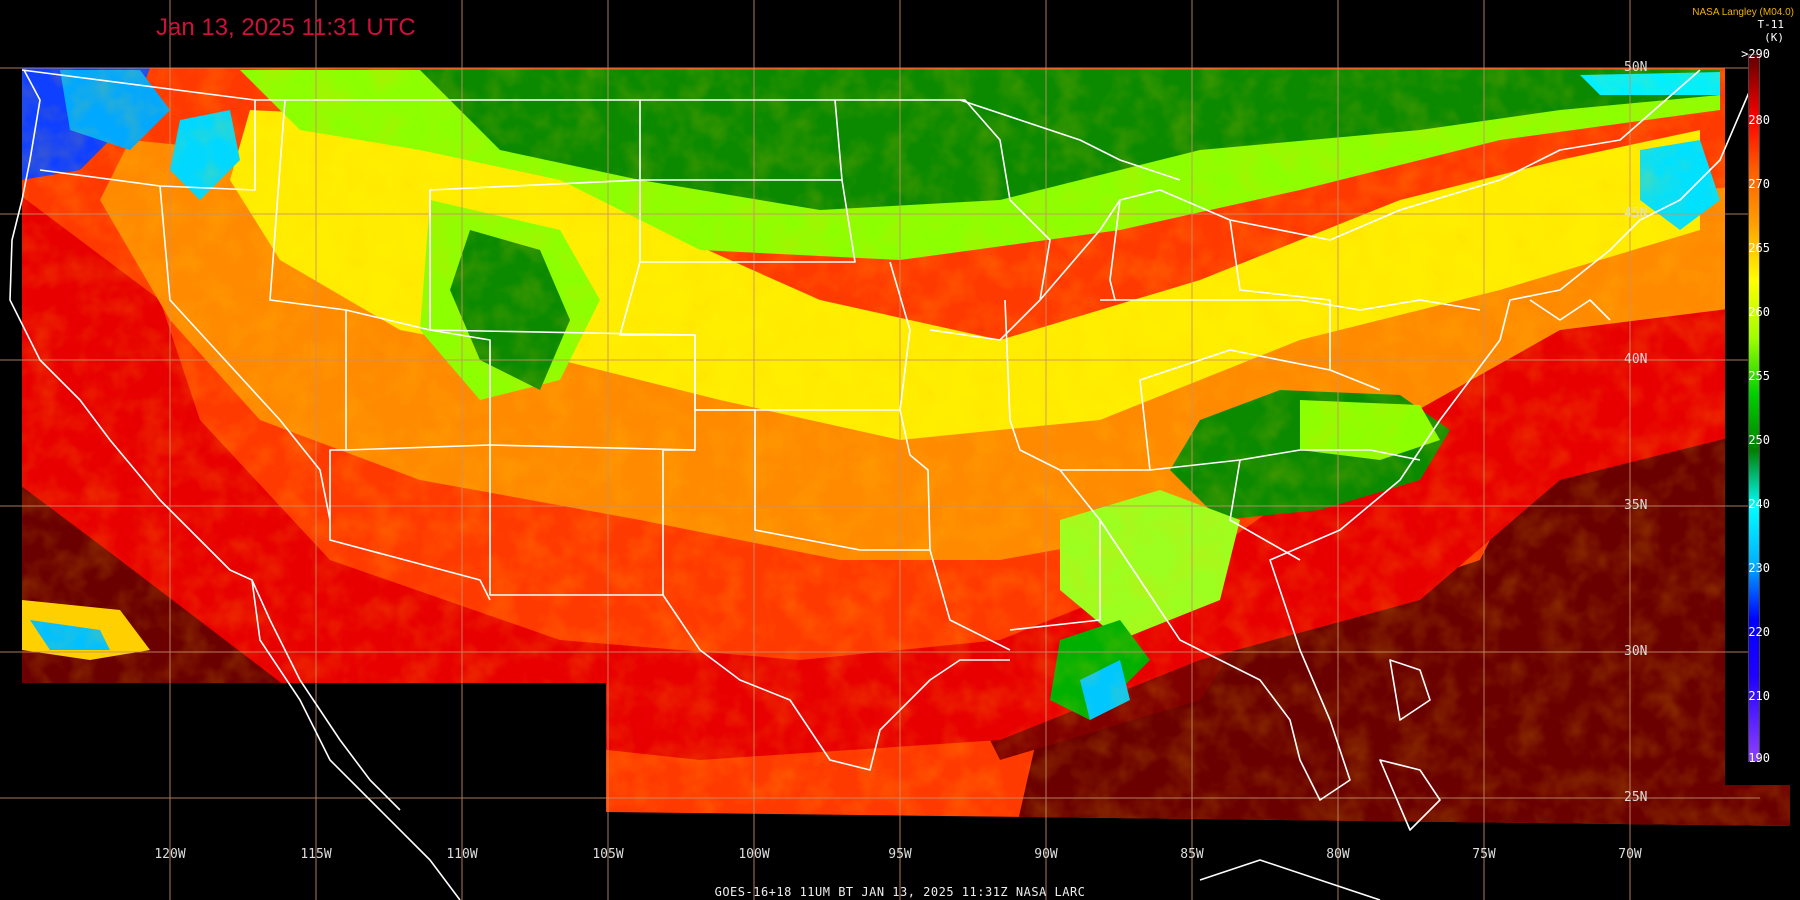 The image size is (1800, 900). Describe the element at coordinates (316, 854) in the screenshot. I see `longitude-label: 115W` at that location.